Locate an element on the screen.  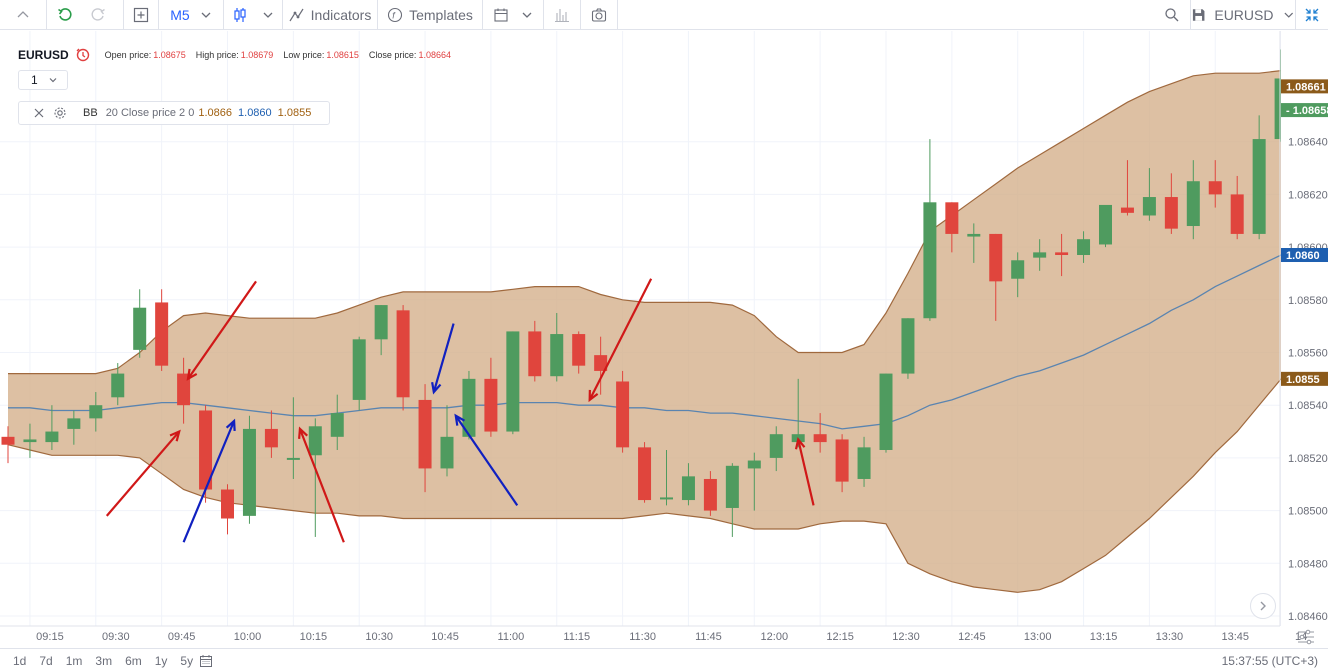
close-value: 1.08664 is located at coordinates (434, 55).